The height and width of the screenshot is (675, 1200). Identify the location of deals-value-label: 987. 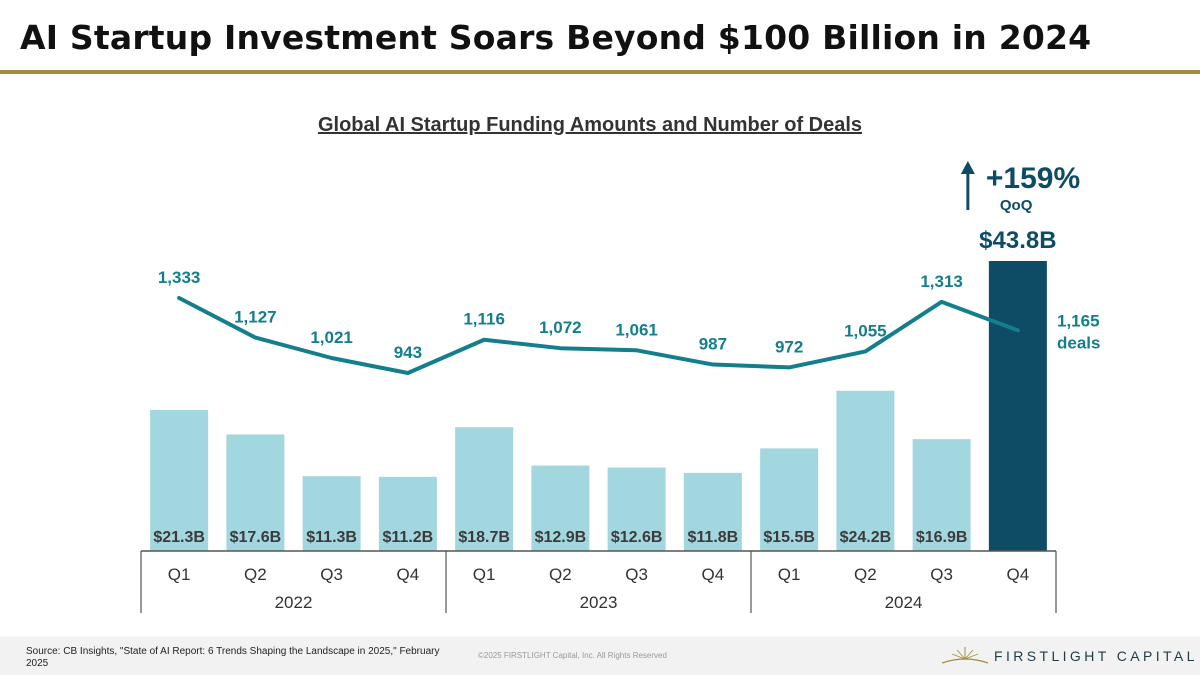
(713, 344).